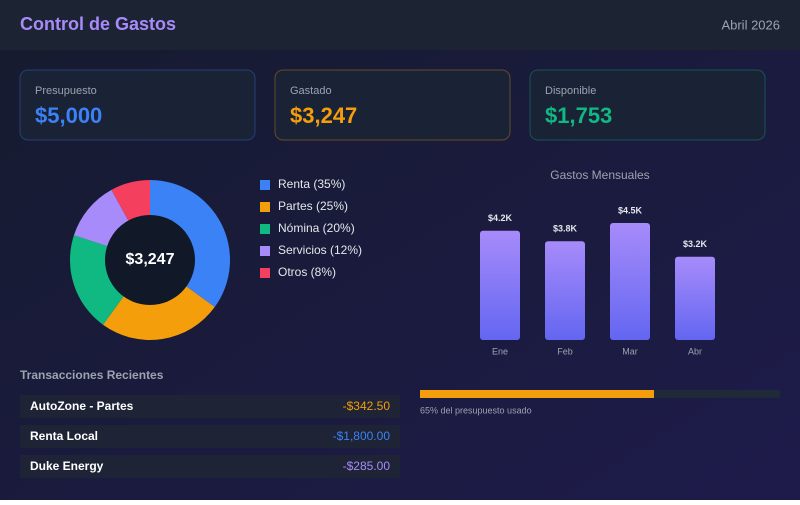 The width and height of the screenshot is (800, 505). Describe the element at coordinates (68, 115) in the screenshot. I see `card-value: $5,000` at that location.